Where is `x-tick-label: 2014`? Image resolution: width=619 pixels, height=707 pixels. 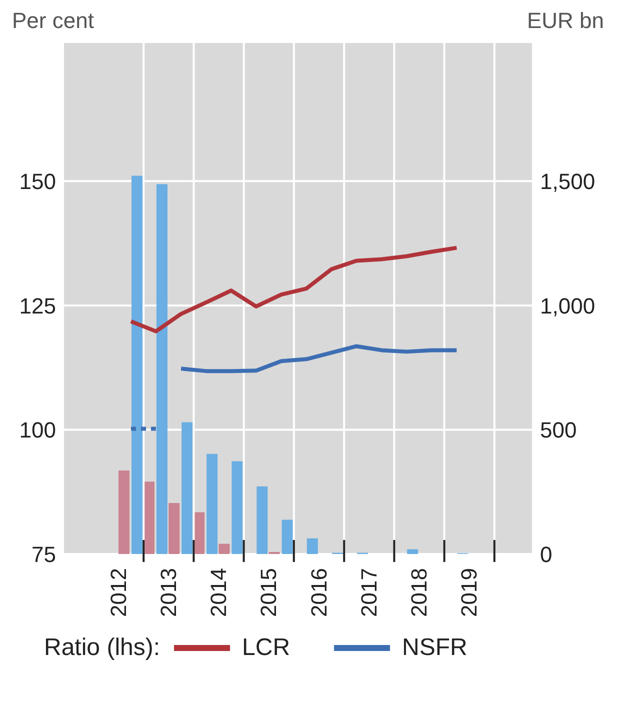 x-tick-label: 2014 is located at coordinates (219, 592).